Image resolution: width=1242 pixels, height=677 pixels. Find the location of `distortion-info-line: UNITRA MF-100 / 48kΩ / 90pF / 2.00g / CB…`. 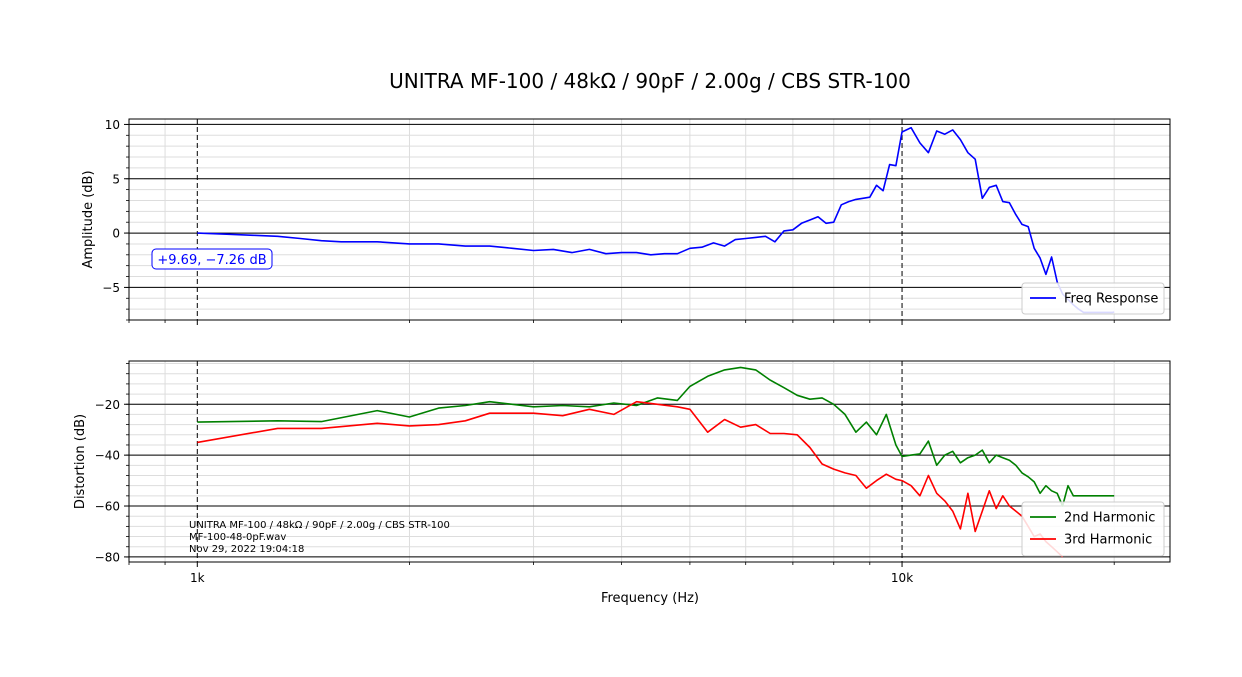

distortion-info-line: UNITRA MF-100 / 48kΩ / 90pF / 2.00g / CB… is located at coordinates (319, 525).